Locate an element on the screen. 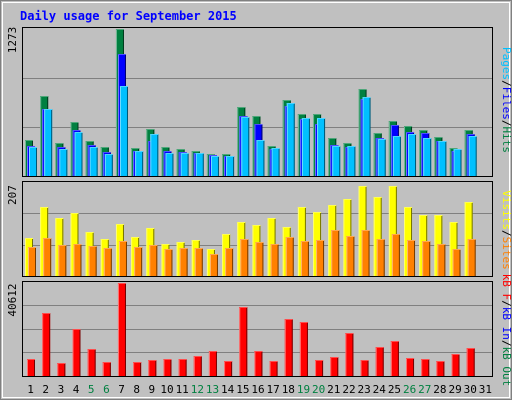 The image size is (512, 400). kbytes-bar-kbf-day-13-top is located at coordinates (212, 351).